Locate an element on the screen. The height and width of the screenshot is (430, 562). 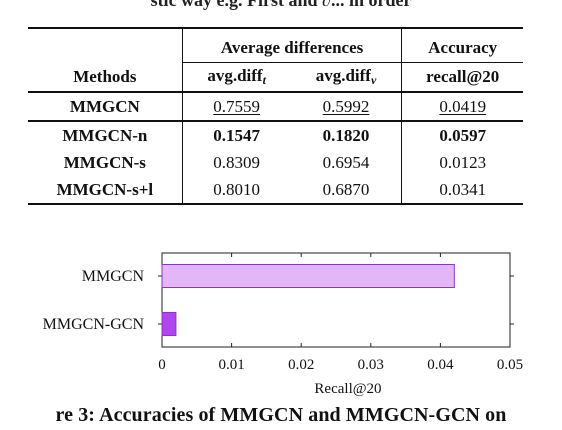
table-row: MMGCN-s 0.8309 0.6954 0.0123 is located at coordinates (275, 162).